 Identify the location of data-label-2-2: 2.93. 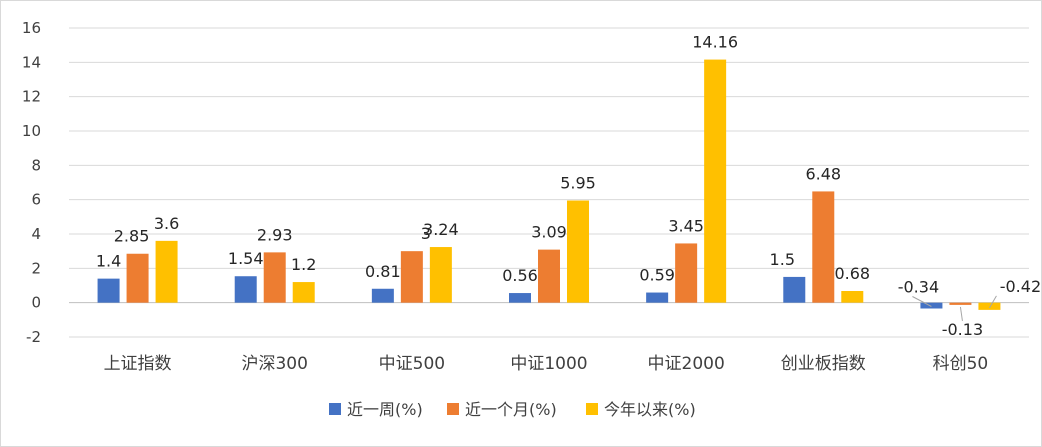
(275, 234).